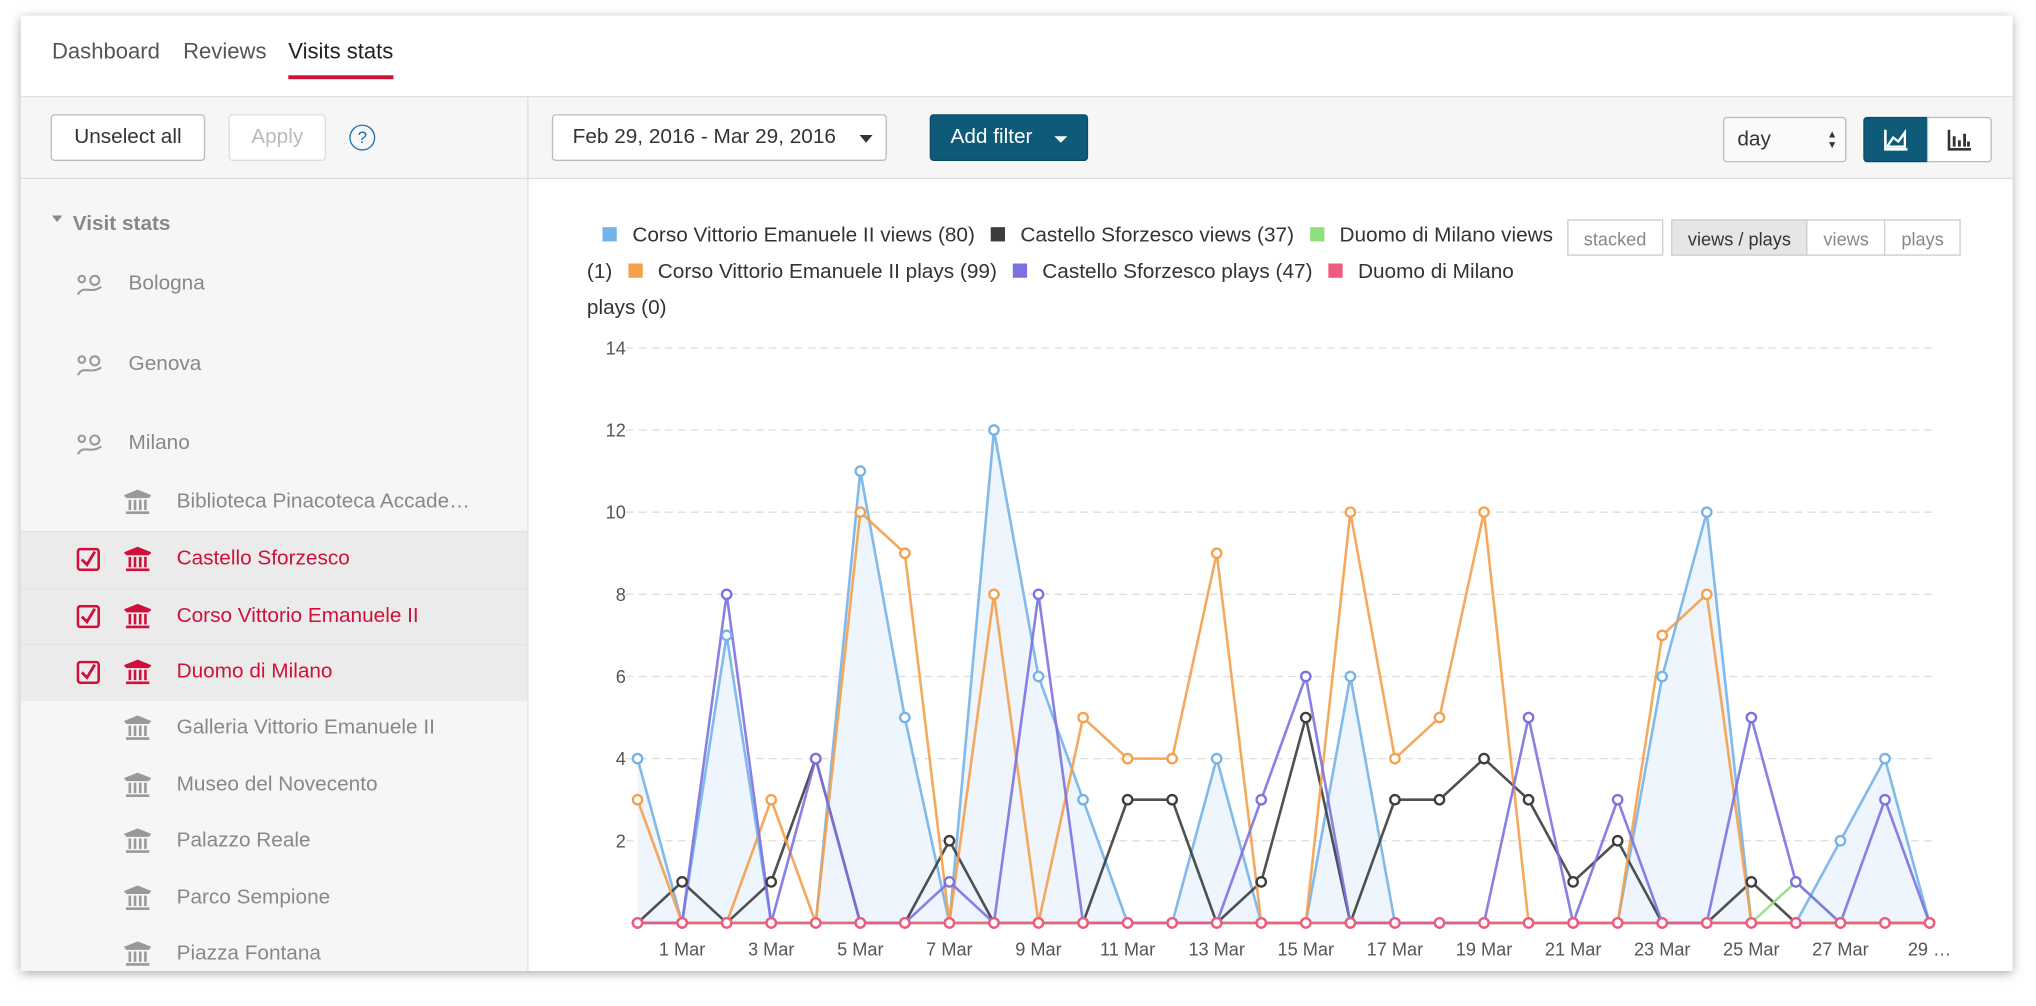  Describe the element at coordinates (1127, 949) in the screenshot. I see `x-tick-label: 11 Mar` at that location.